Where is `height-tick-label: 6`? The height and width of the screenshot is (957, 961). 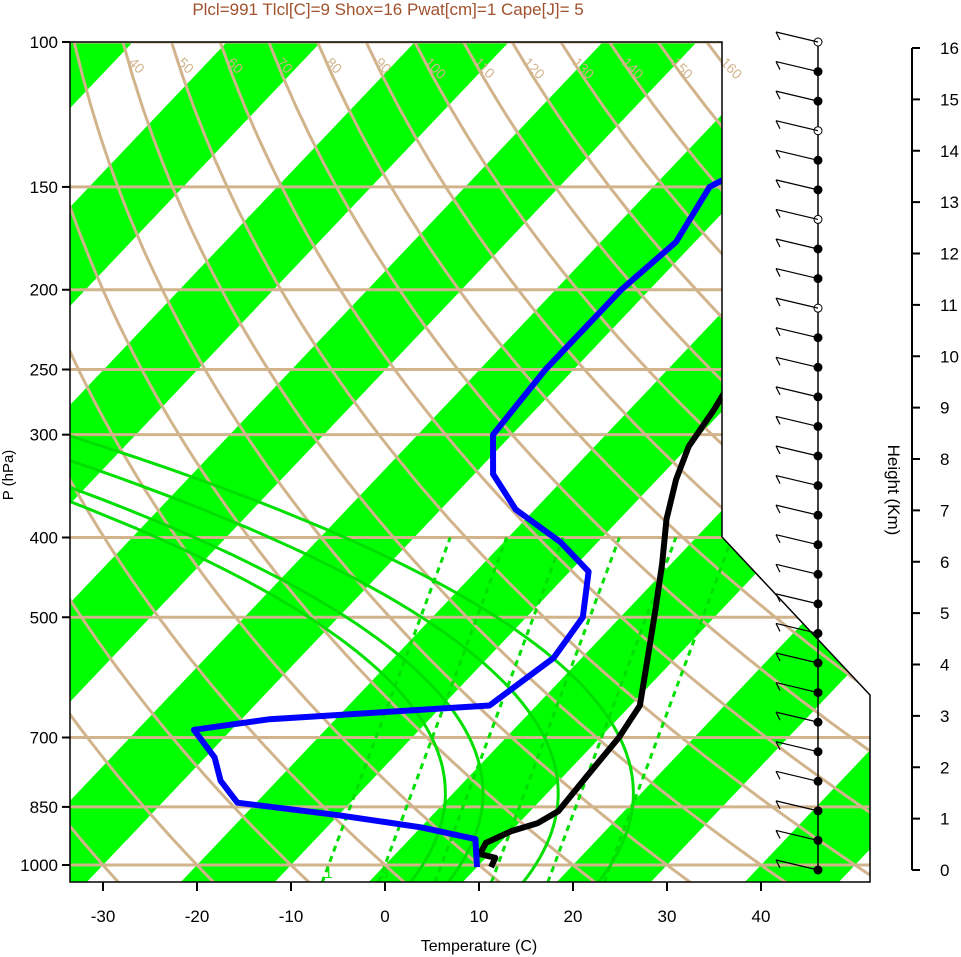 height-tick-label: 6 is located at coordinates (944, 562).